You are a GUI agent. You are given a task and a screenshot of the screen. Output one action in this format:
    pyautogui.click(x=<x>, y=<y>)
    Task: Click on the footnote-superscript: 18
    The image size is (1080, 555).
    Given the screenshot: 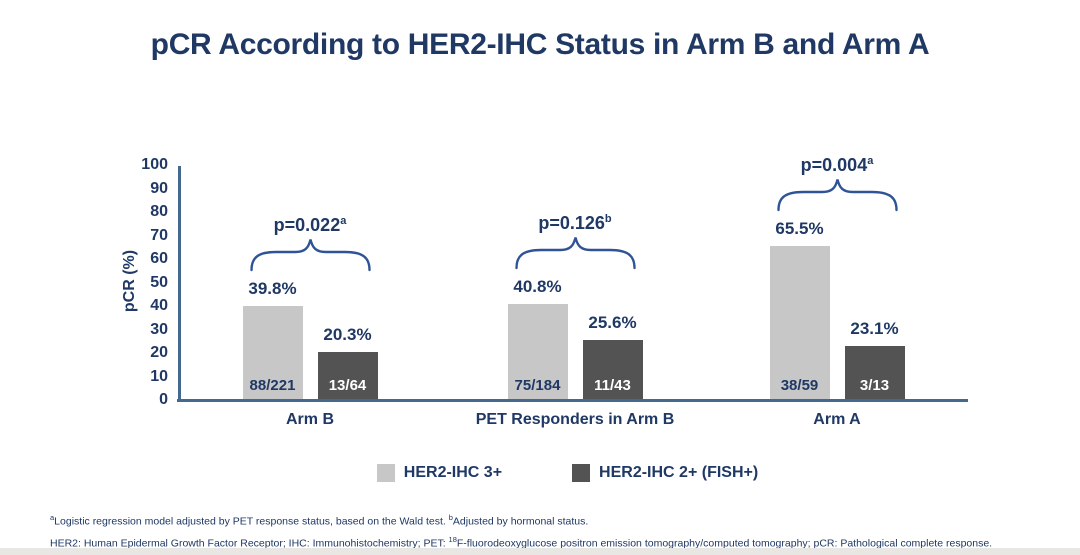 What is the action you would take?
    pyautogui.click(x=452, y=539)
    